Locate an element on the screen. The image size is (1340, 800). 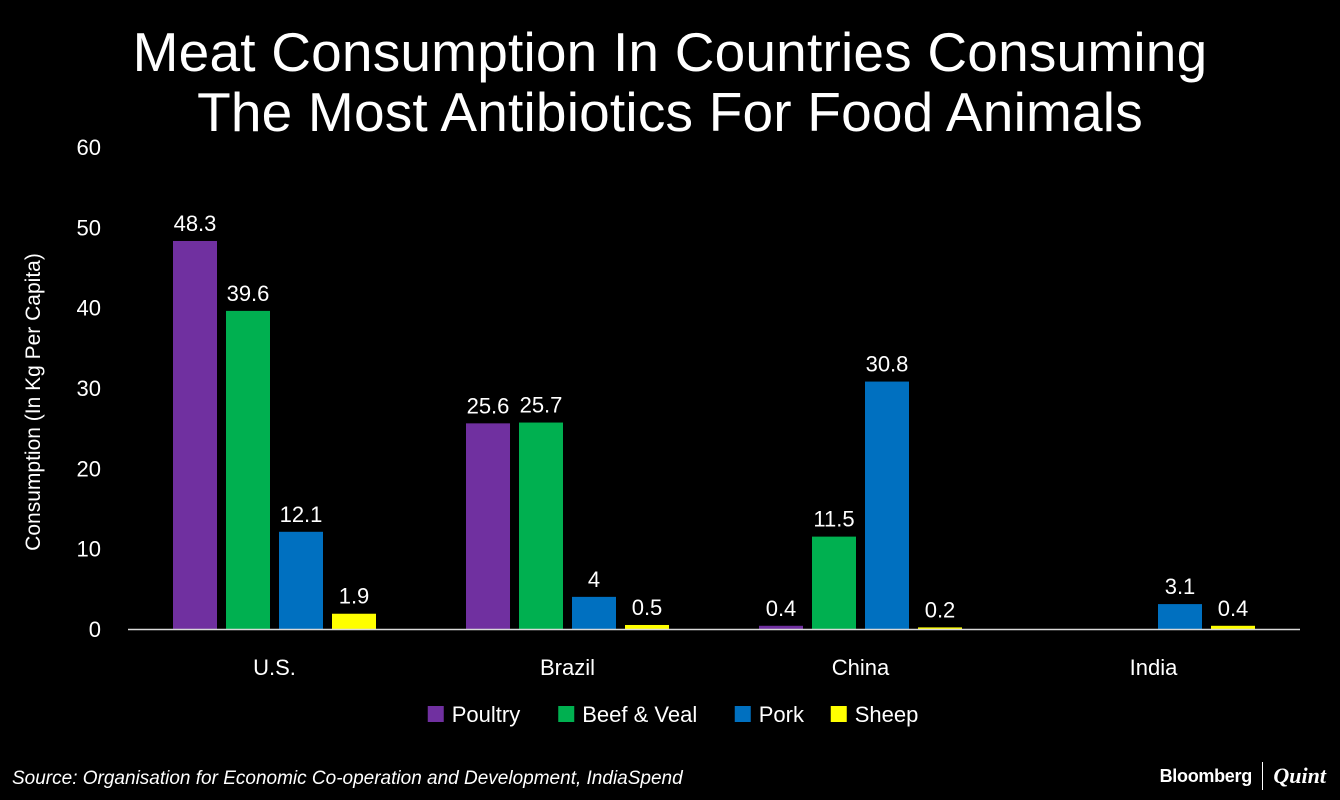
bar-poultry-us is located at coordinates (195, 435).